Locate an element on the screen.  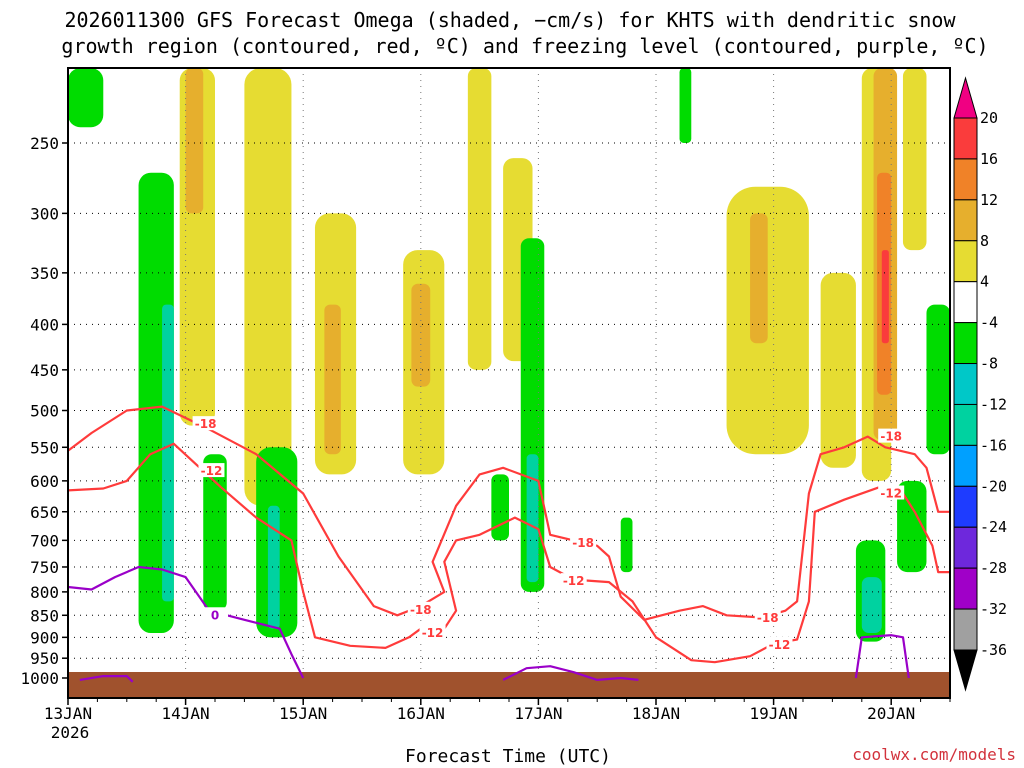
y-tick-label-350: 350 is located at coordinates (44, 273).